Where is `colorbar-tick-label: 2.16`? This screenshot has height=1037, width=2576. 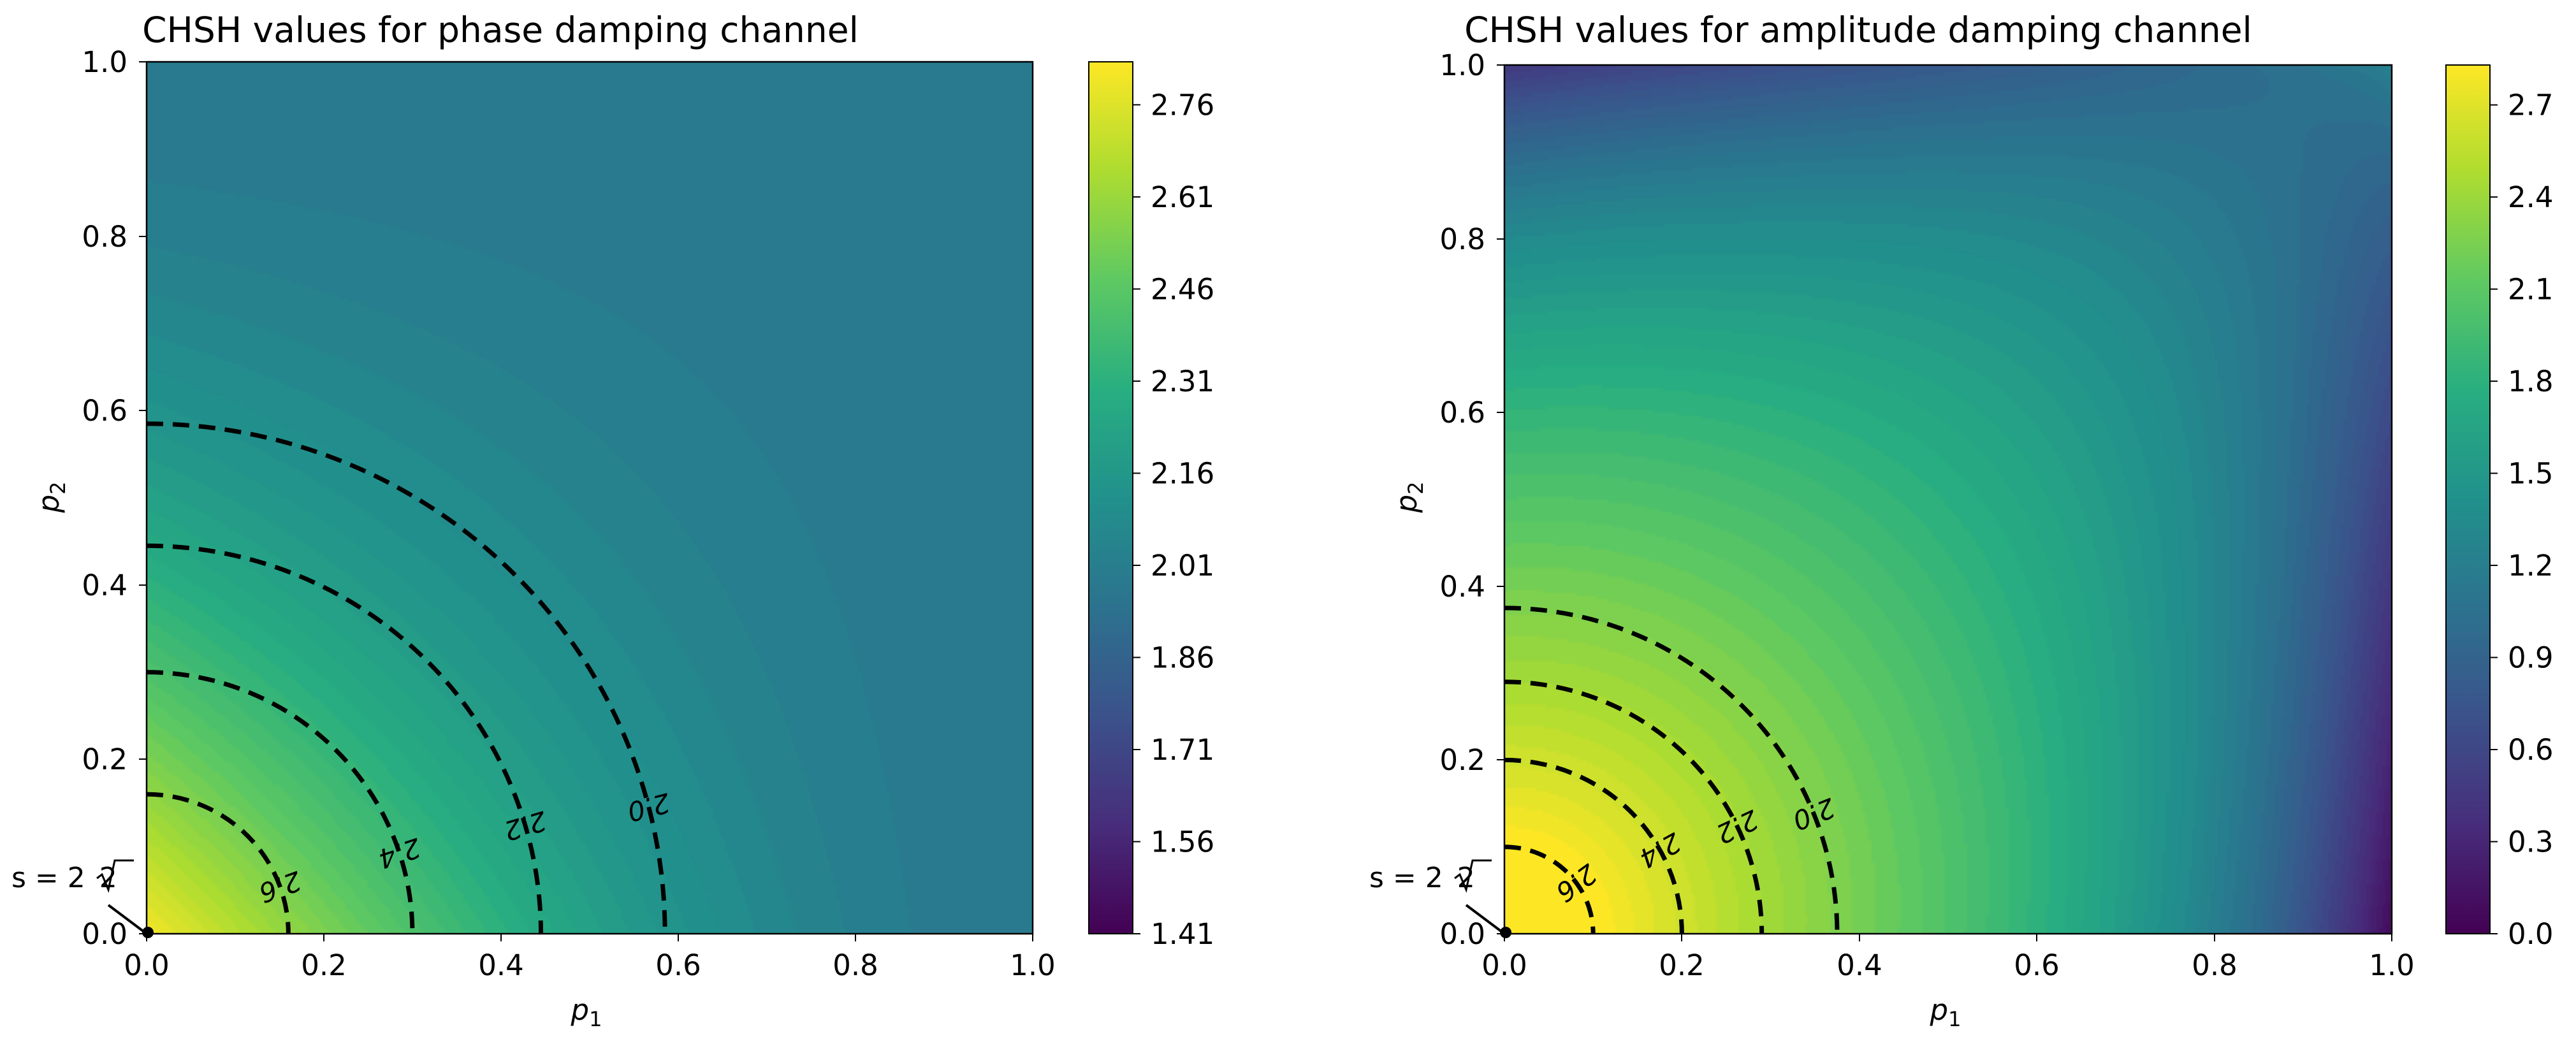 colorbar-tick-label: 2.16 is located at coordinates (1182, 473).